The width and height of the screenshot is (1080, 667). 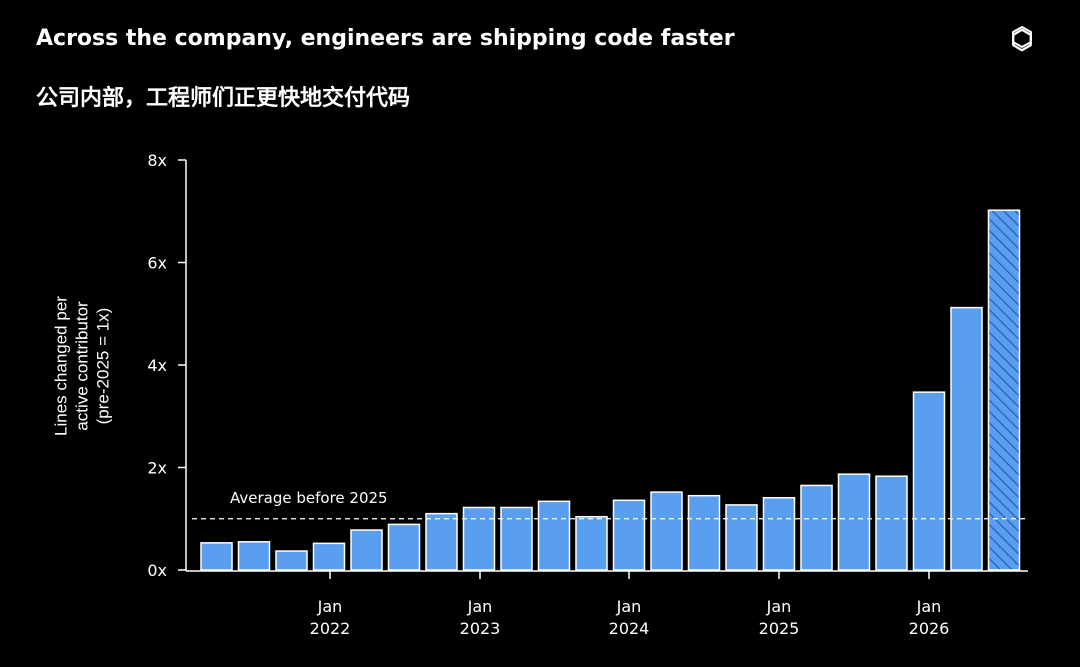 I want to click on x-tick-year-label: 2022, so click(x=330, y=628).